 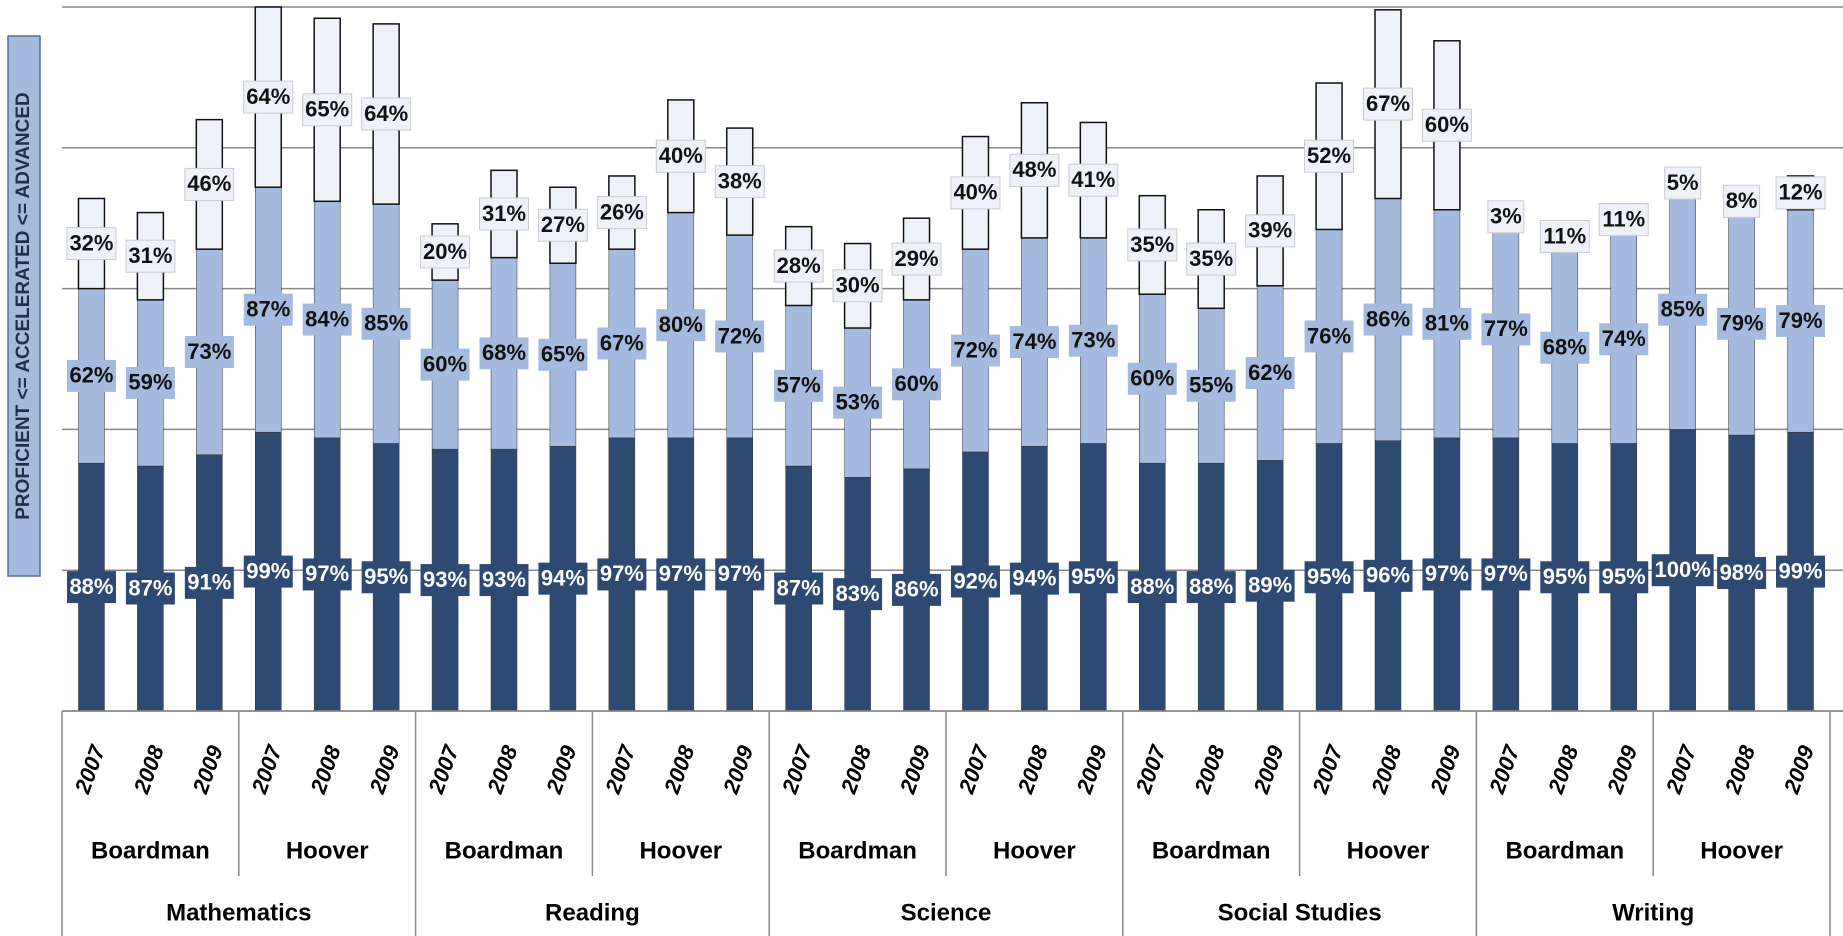 What do you see at coordinates (946, 912) in the screenshot?
I see `subject-label: Science` at bounding box center [946, 912].